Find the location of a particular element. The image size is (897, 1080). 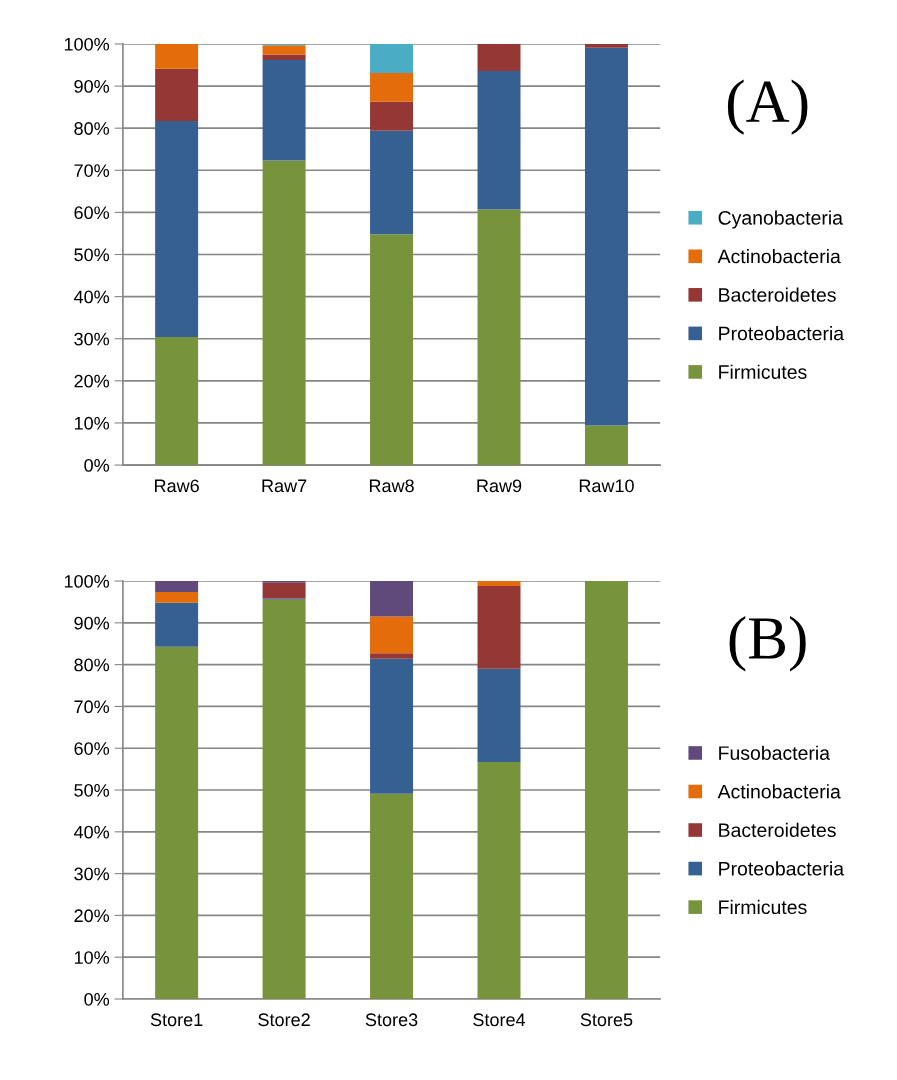

text: (B) is located at coordinates (767, 644).